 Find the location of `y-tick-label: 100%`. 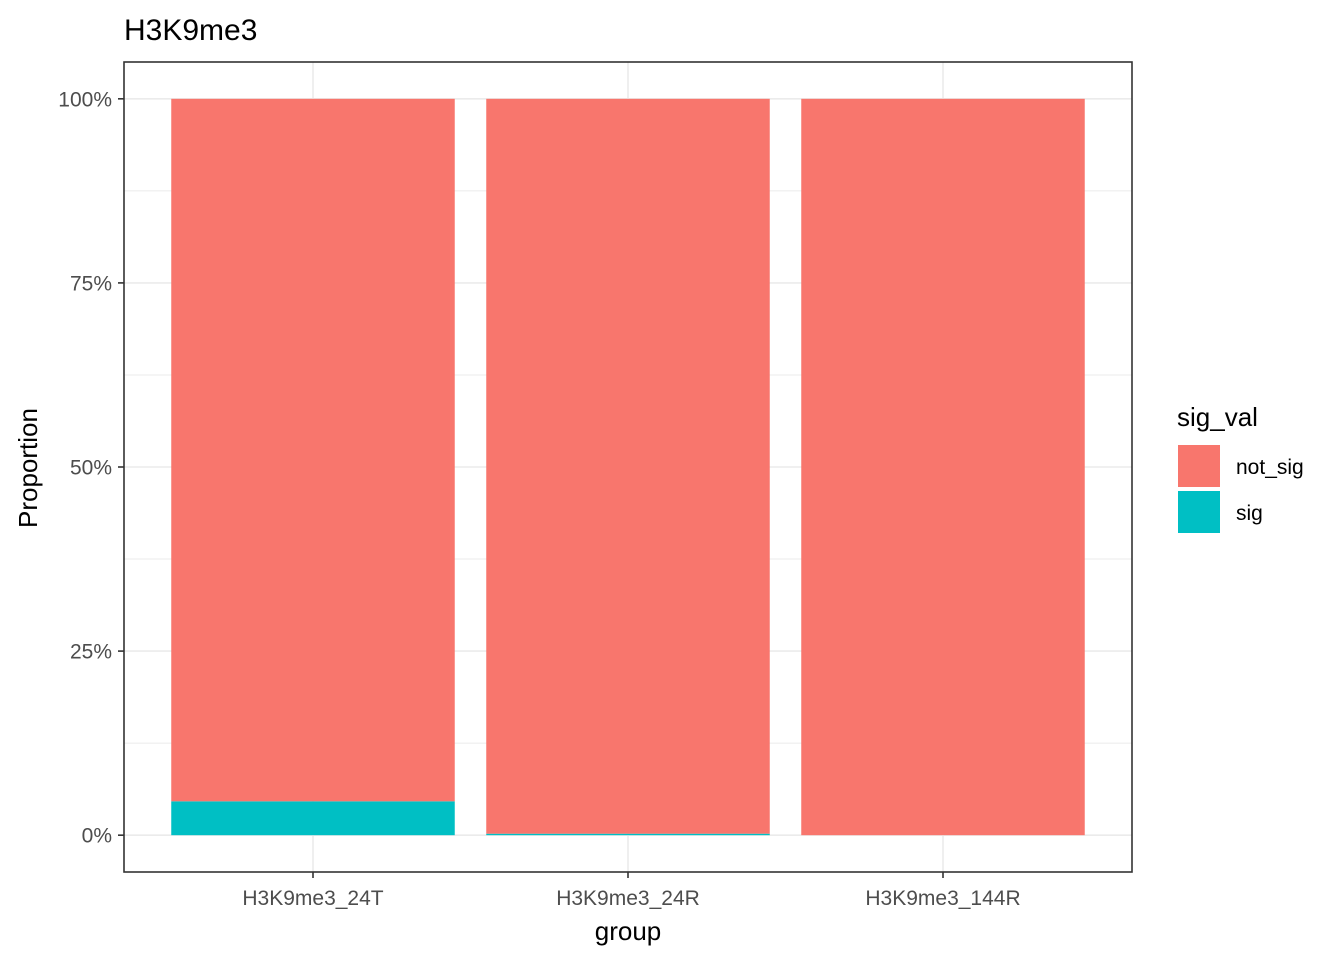

y-tick-label: 100% is located at coordinates (85, 99).